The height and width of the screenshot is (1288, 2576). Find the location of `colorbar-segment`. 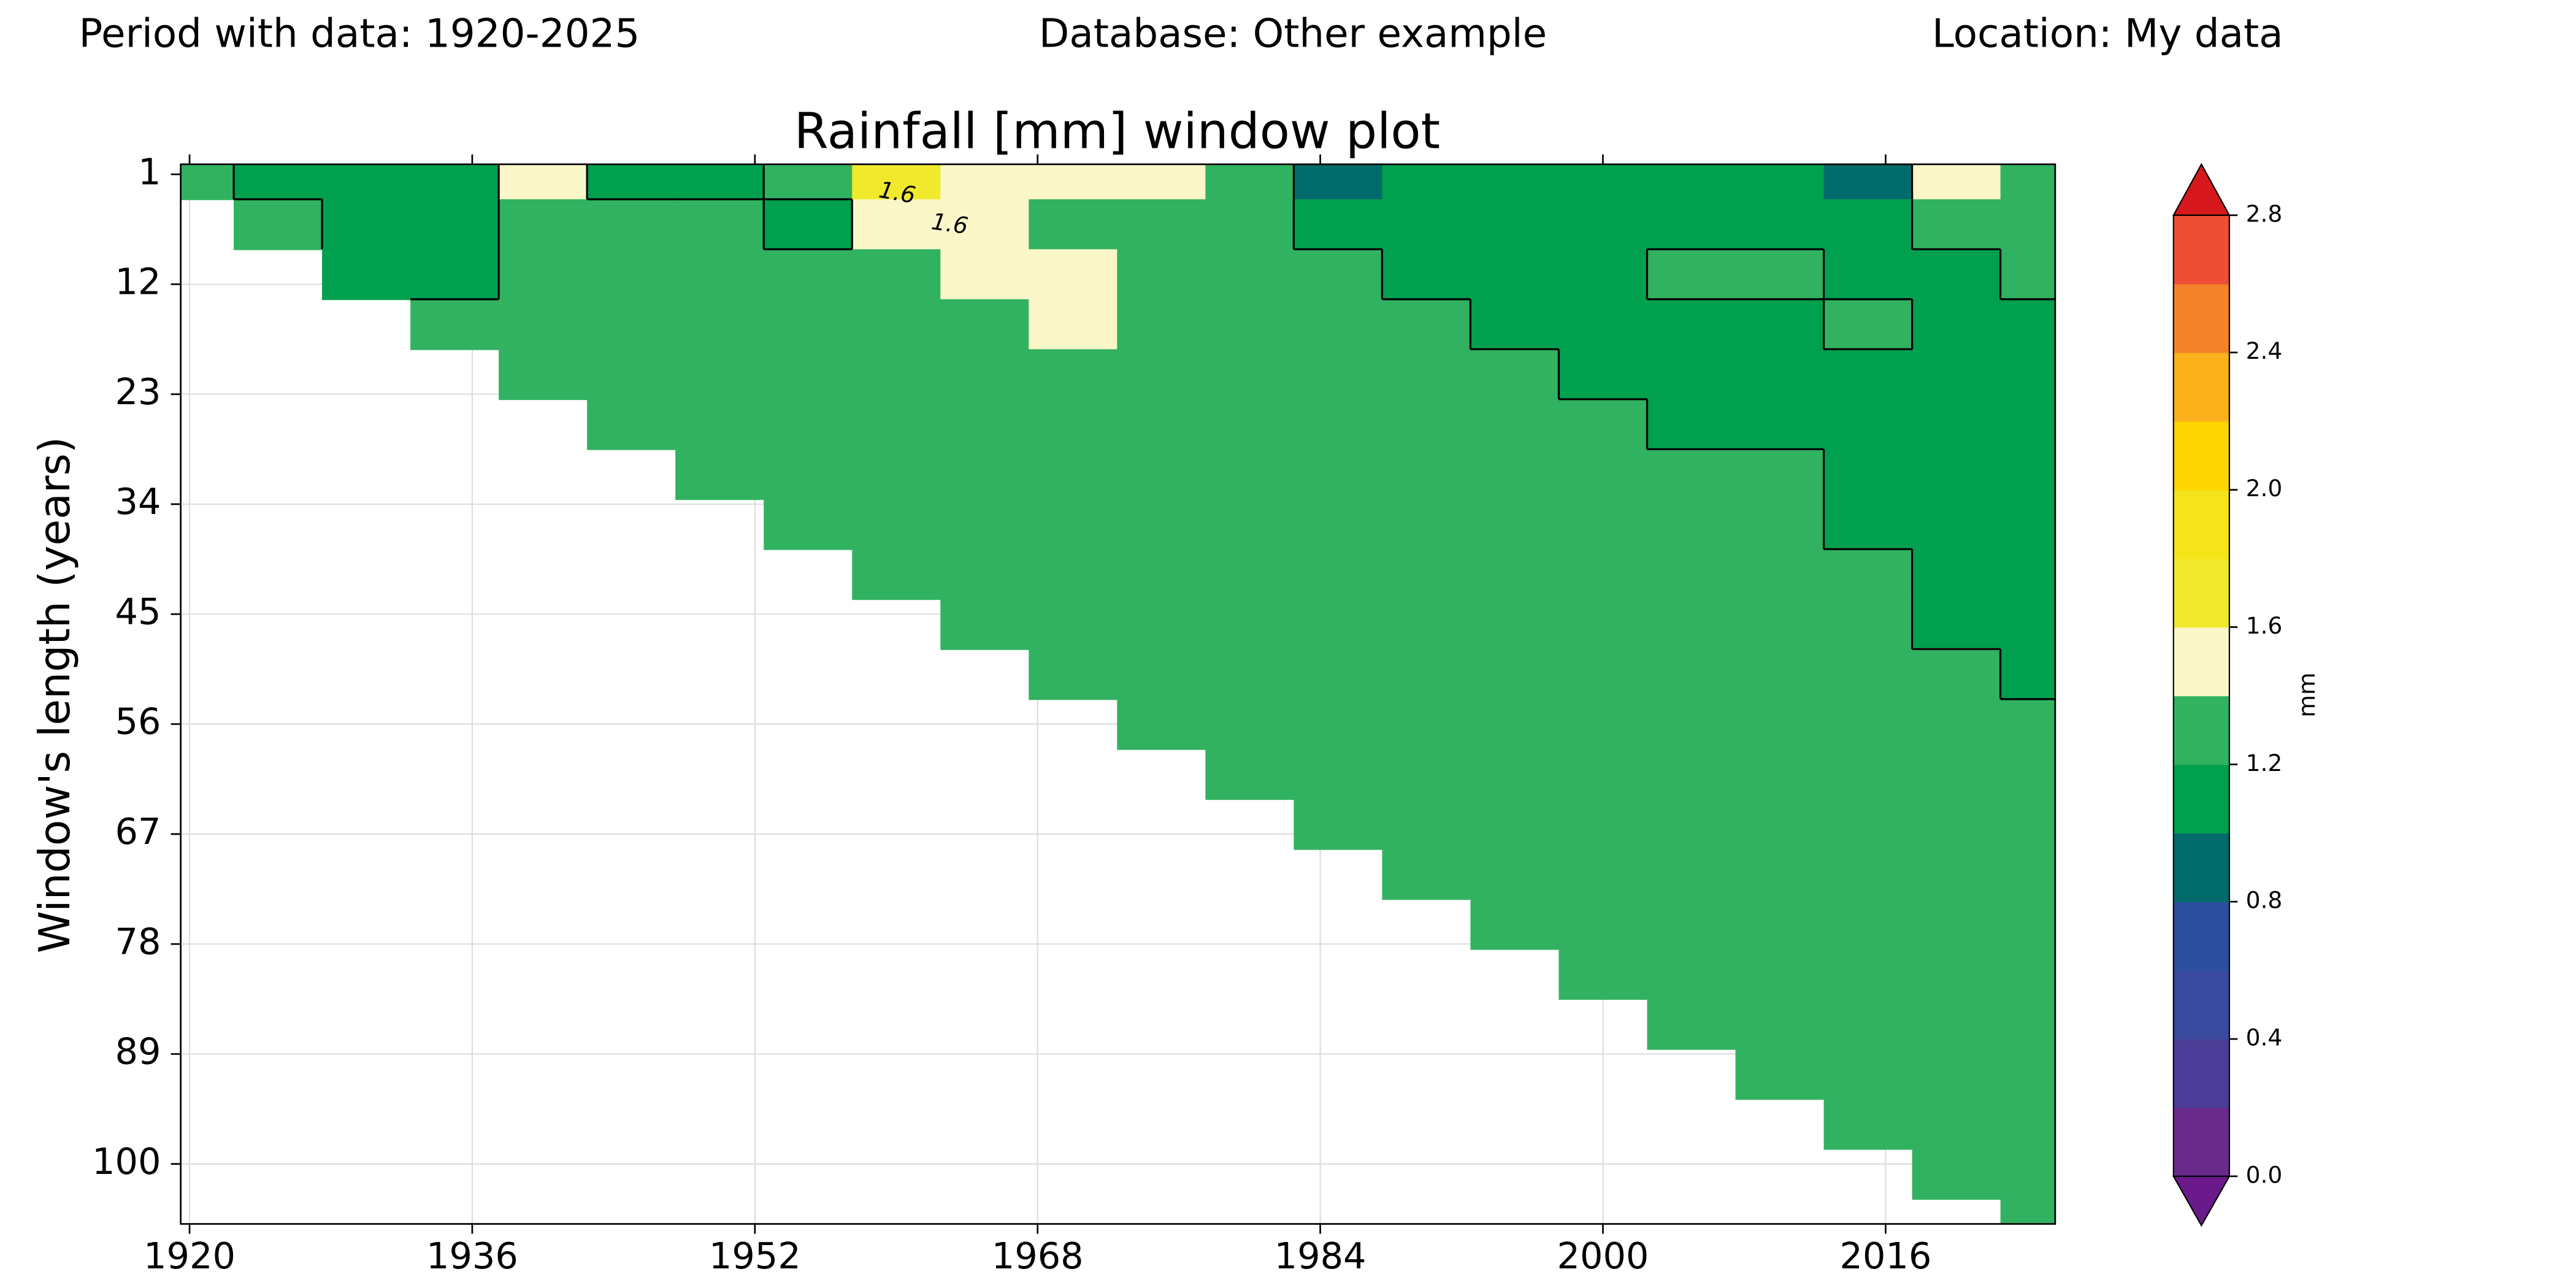

colorbar-segment is located at coordinates (2201, 730).